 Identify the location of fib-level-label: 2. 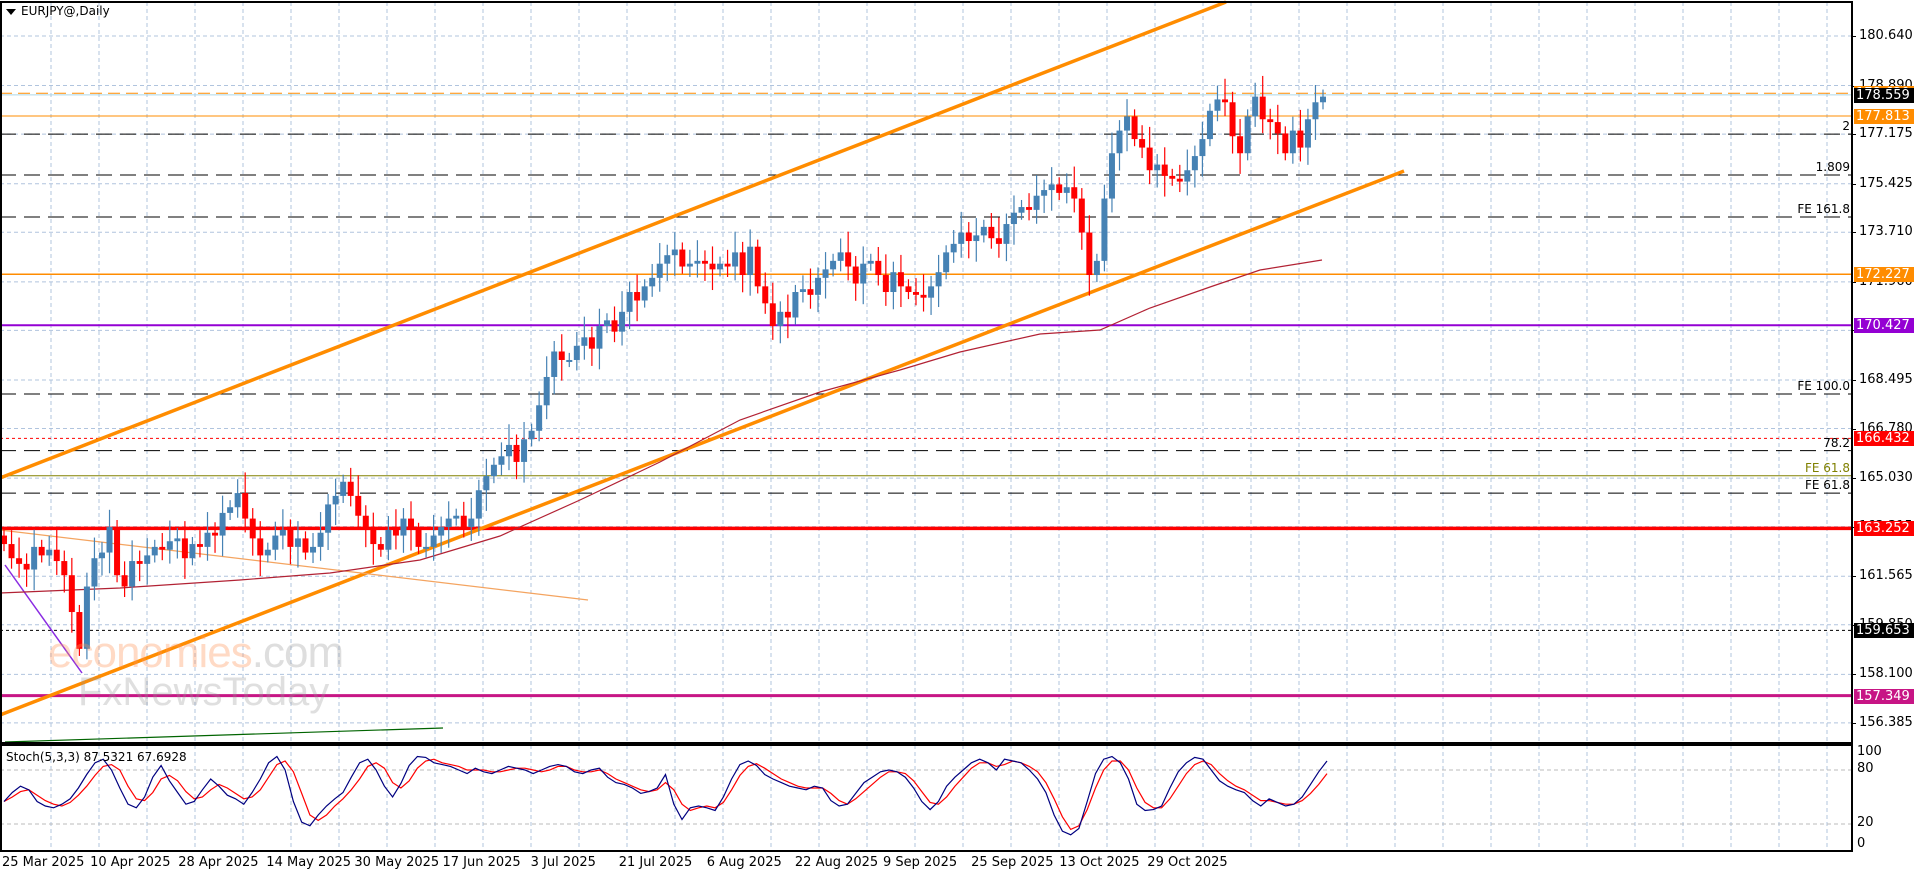
(1846, 126).